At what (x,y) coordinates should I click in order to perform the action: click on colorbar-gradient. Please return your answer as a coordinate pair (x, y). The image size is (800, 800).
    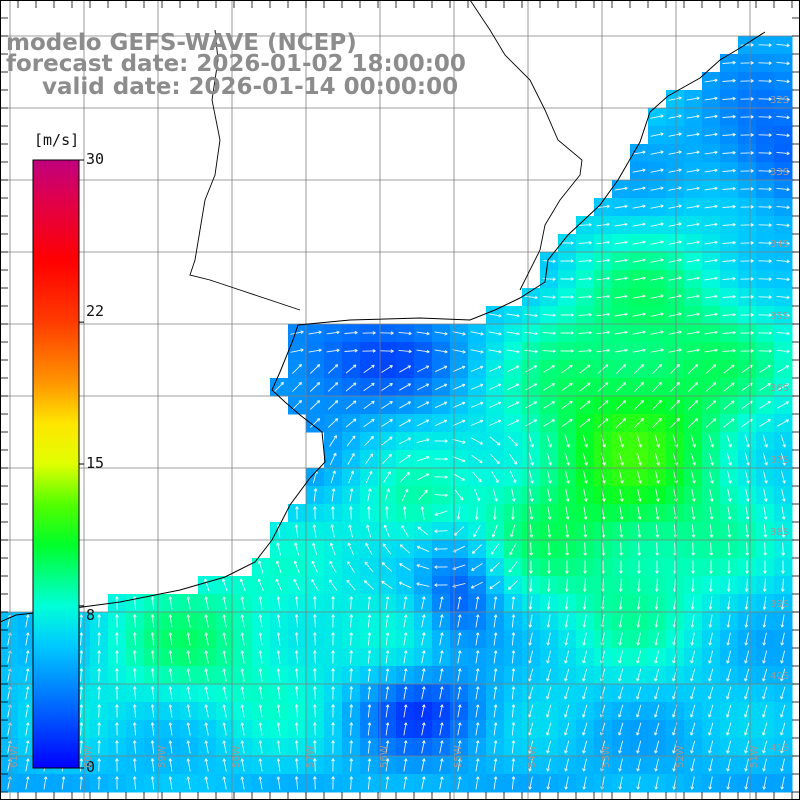
    Looking at the image, I should click on (56, 464).